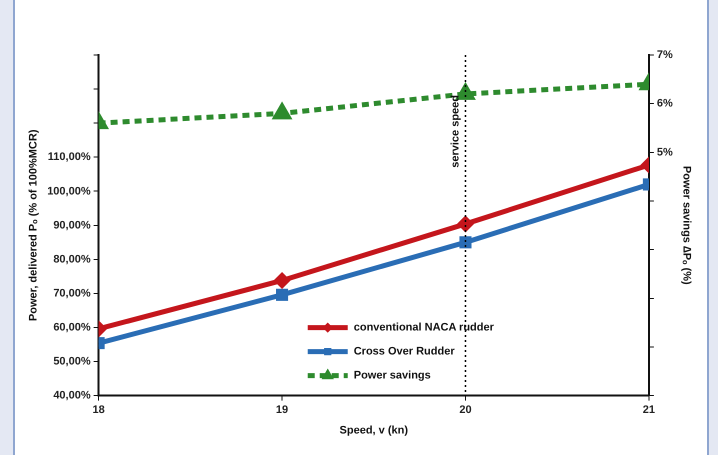 The width and height of the screenshot is (718, 455). I want to click on y-tick-label: 90,00%, so click(72, 225).